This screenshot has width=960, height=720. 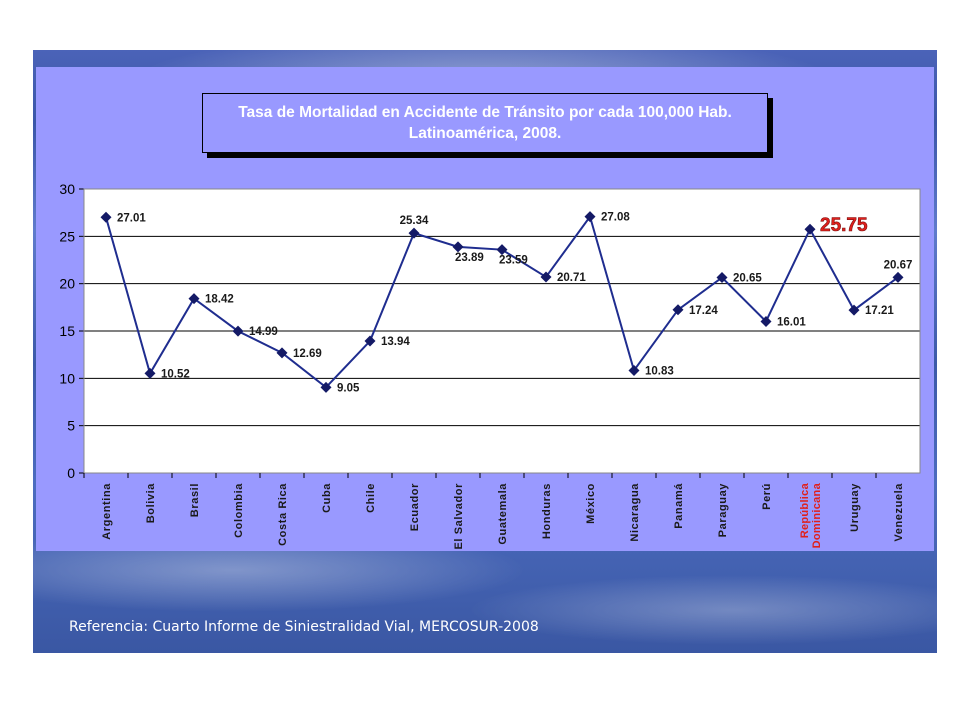 I want to click on data-label: 10.83, so click(x=659, y=371).